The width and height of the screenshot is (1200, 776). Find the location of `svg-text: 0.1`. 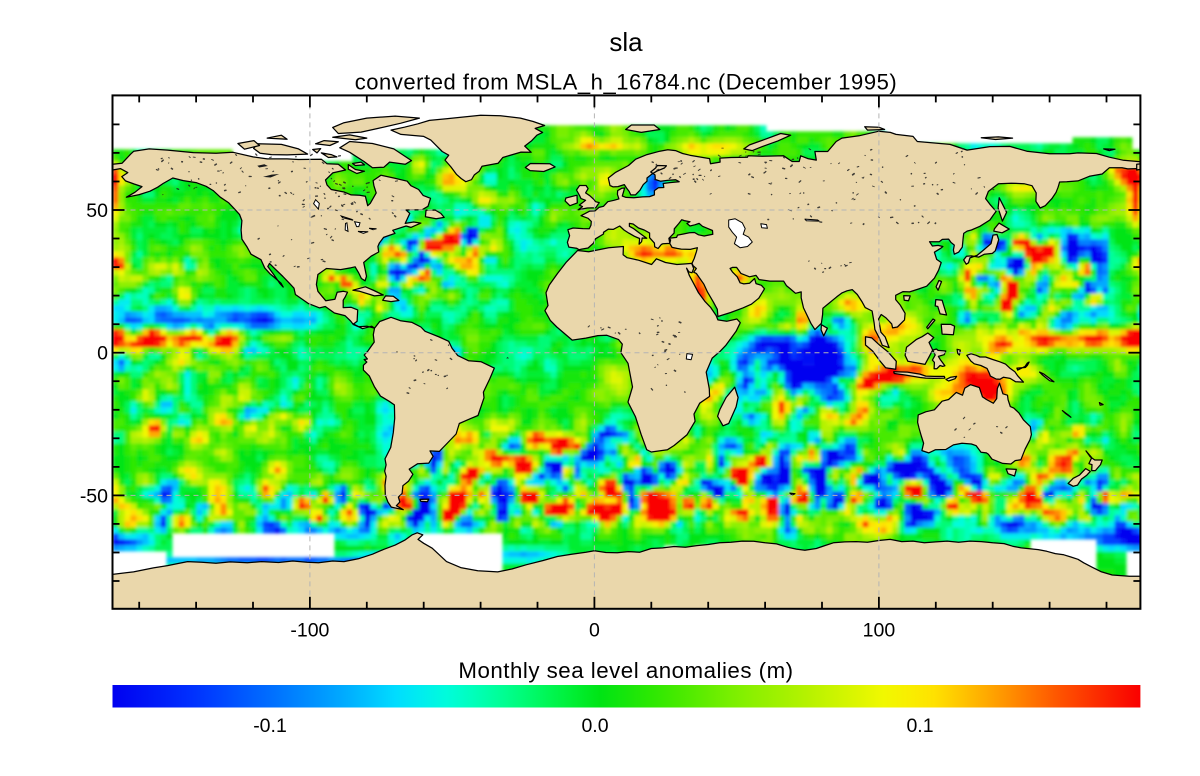

svg-text: 0.1 is located at coordinates (919, 726).